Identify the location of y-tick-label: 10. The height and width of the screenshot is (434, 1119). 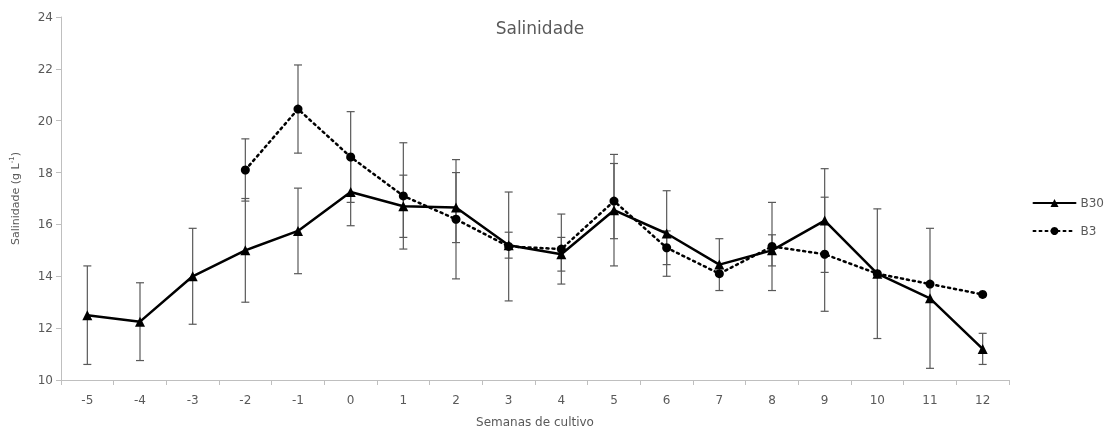
(45, 380).